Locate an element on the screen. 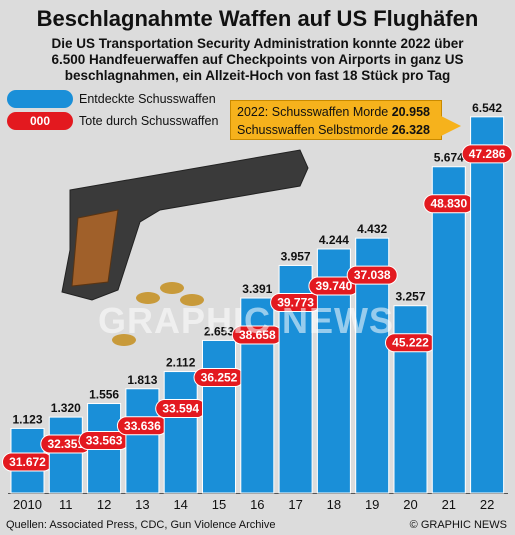 This screenshot has width=515, height=535. x-tick-label: 20 is located at coordinates (410, 504).